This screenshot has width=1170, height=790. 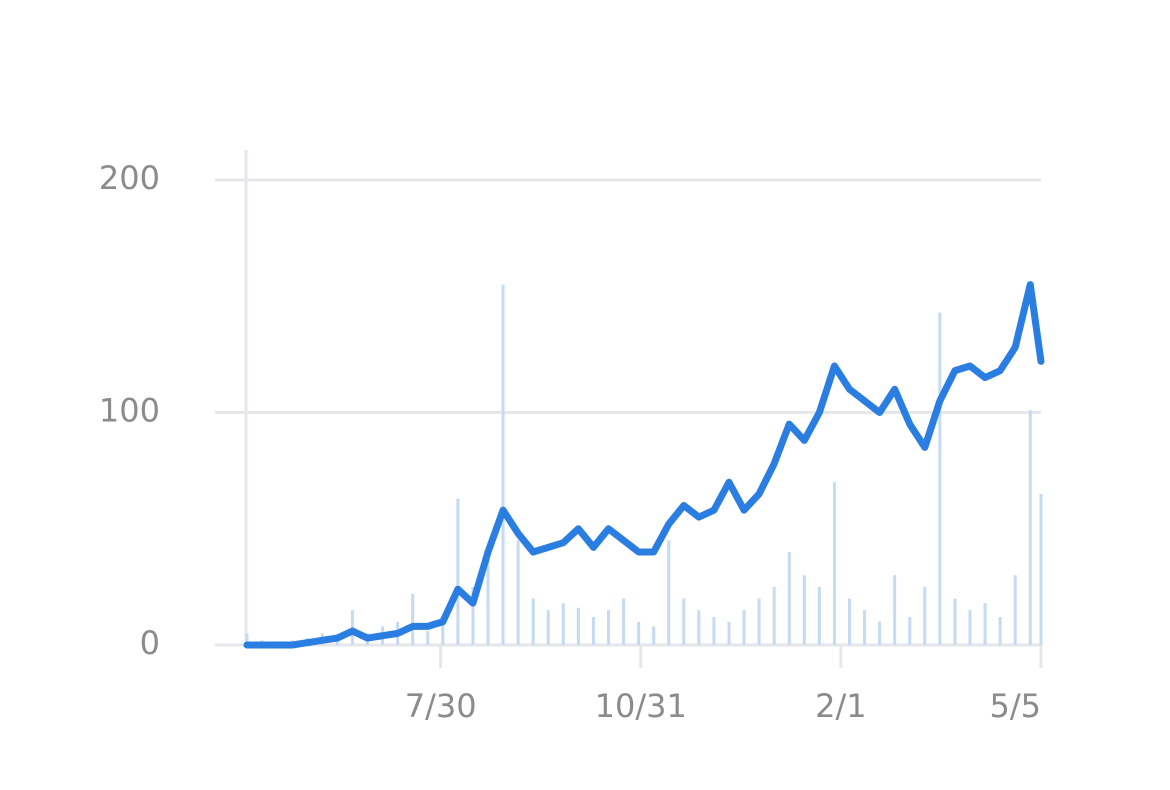 I want to click on x-tick-label: 7/30, so click(x=441, y=706).